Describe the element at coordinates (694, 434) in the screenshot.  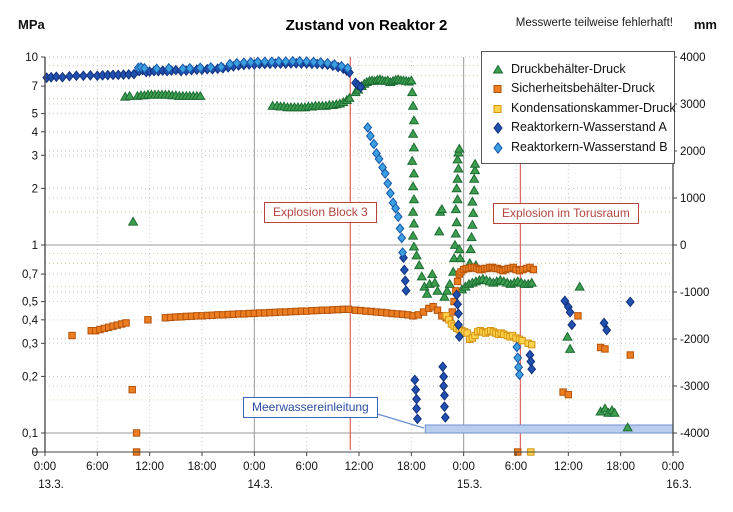
I see `svg-text: -4000` at that location.